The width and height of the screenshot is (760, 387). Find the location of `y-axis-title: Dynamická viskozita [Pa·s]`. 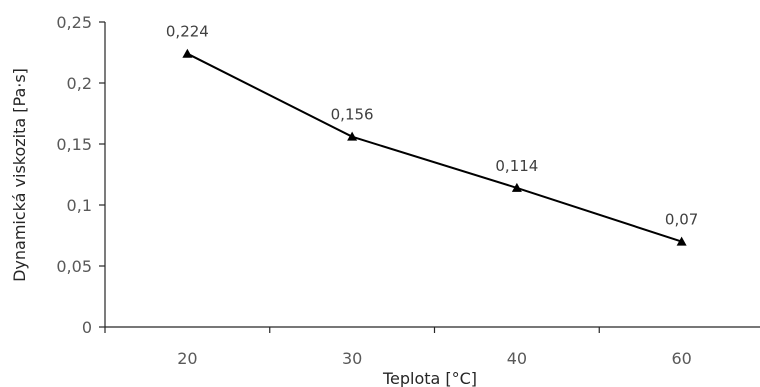

y-axis-title: Dynamická viskozita [Pa·s] is located at coordinates (19, 175).